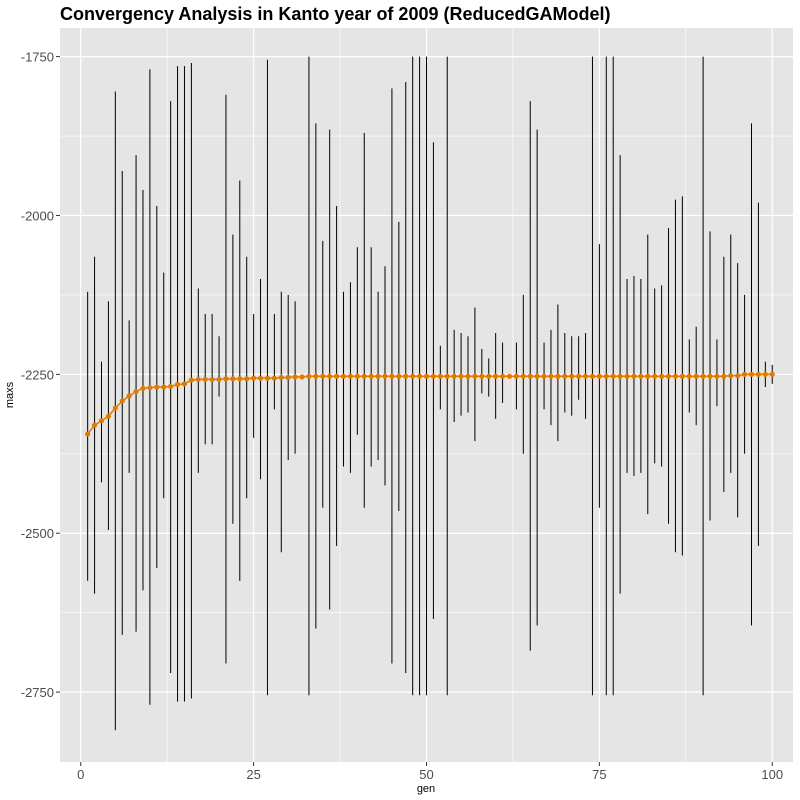 The width and height of the screenshot is (800, 800). Describe the element at coordinates (426, 789) in the screenshot. I see `x-axis-label: gen` at that location.